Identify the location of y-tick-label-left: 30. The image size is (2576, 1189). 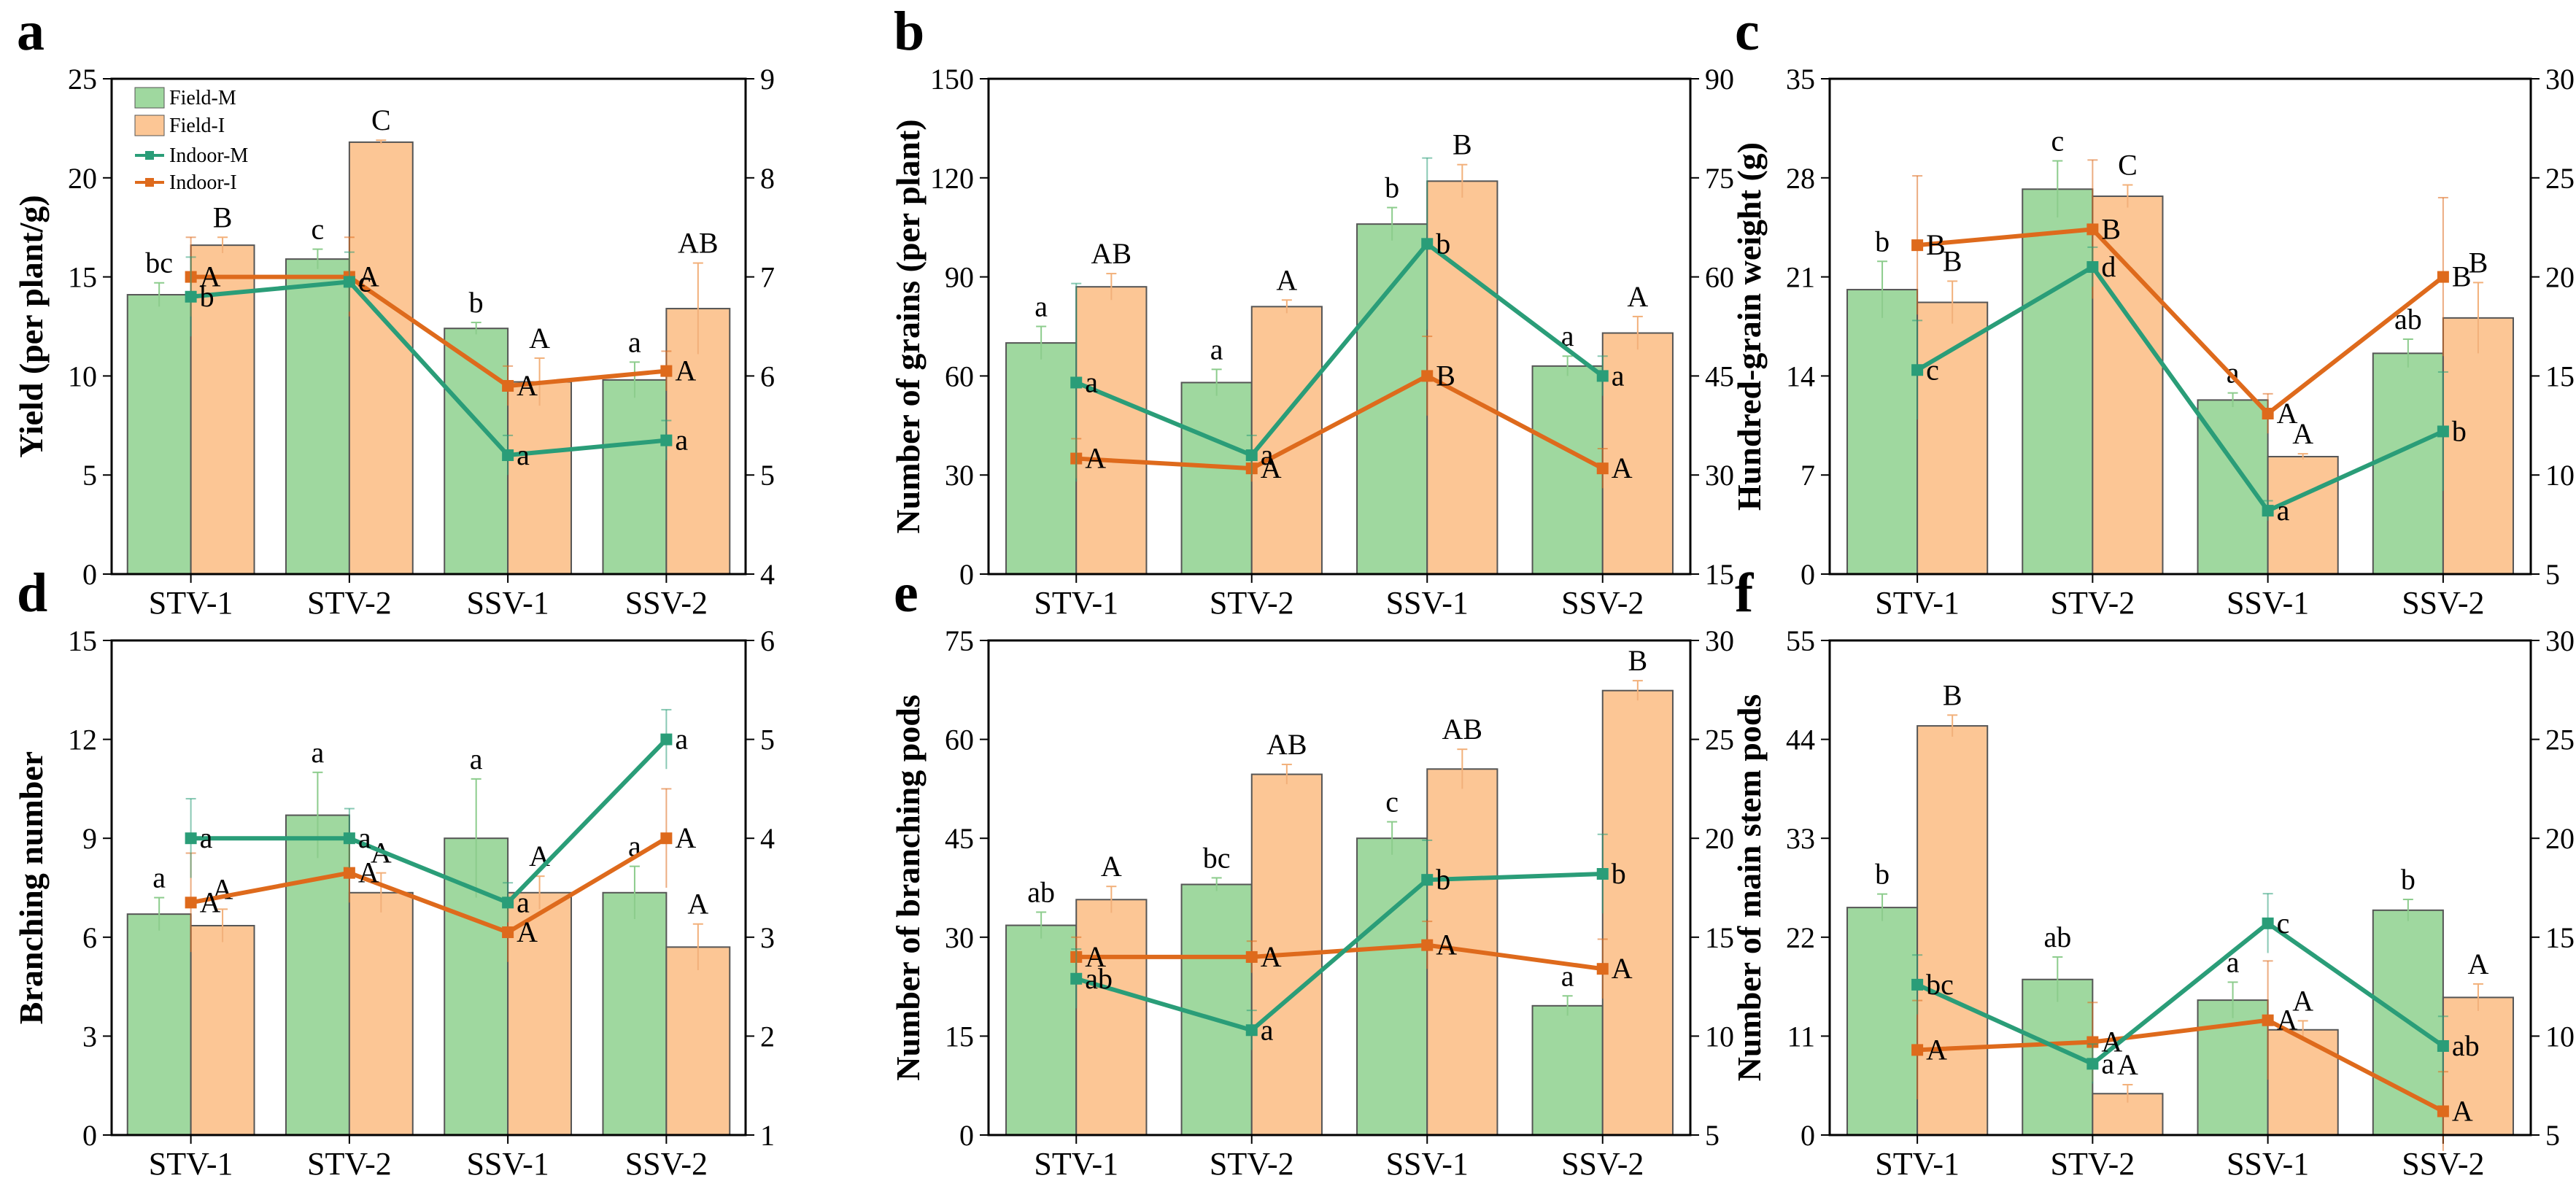
(959, 937).